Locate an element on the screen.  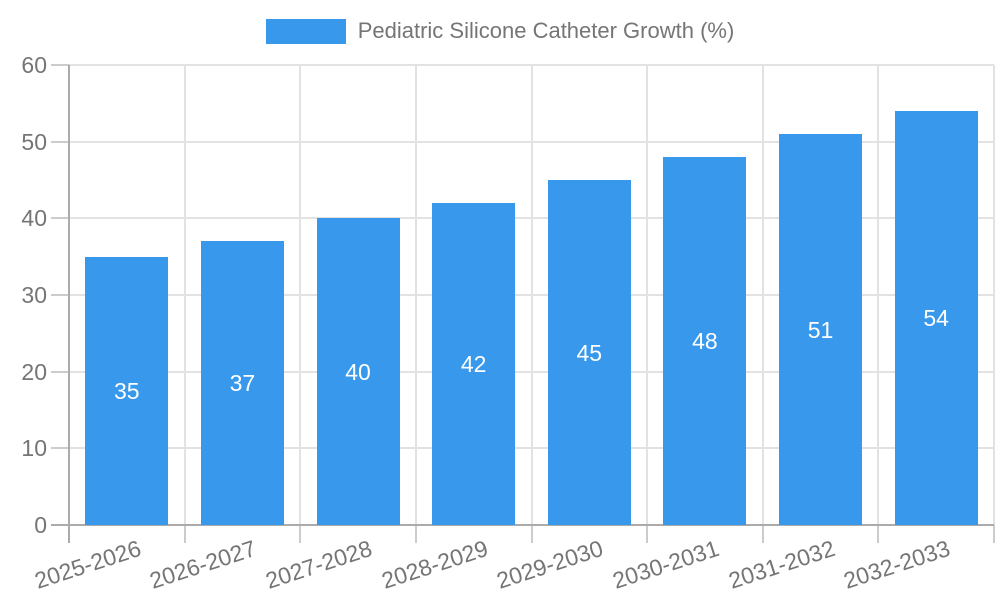
bar-value-label: 54 is located at coordinates (936, 318).